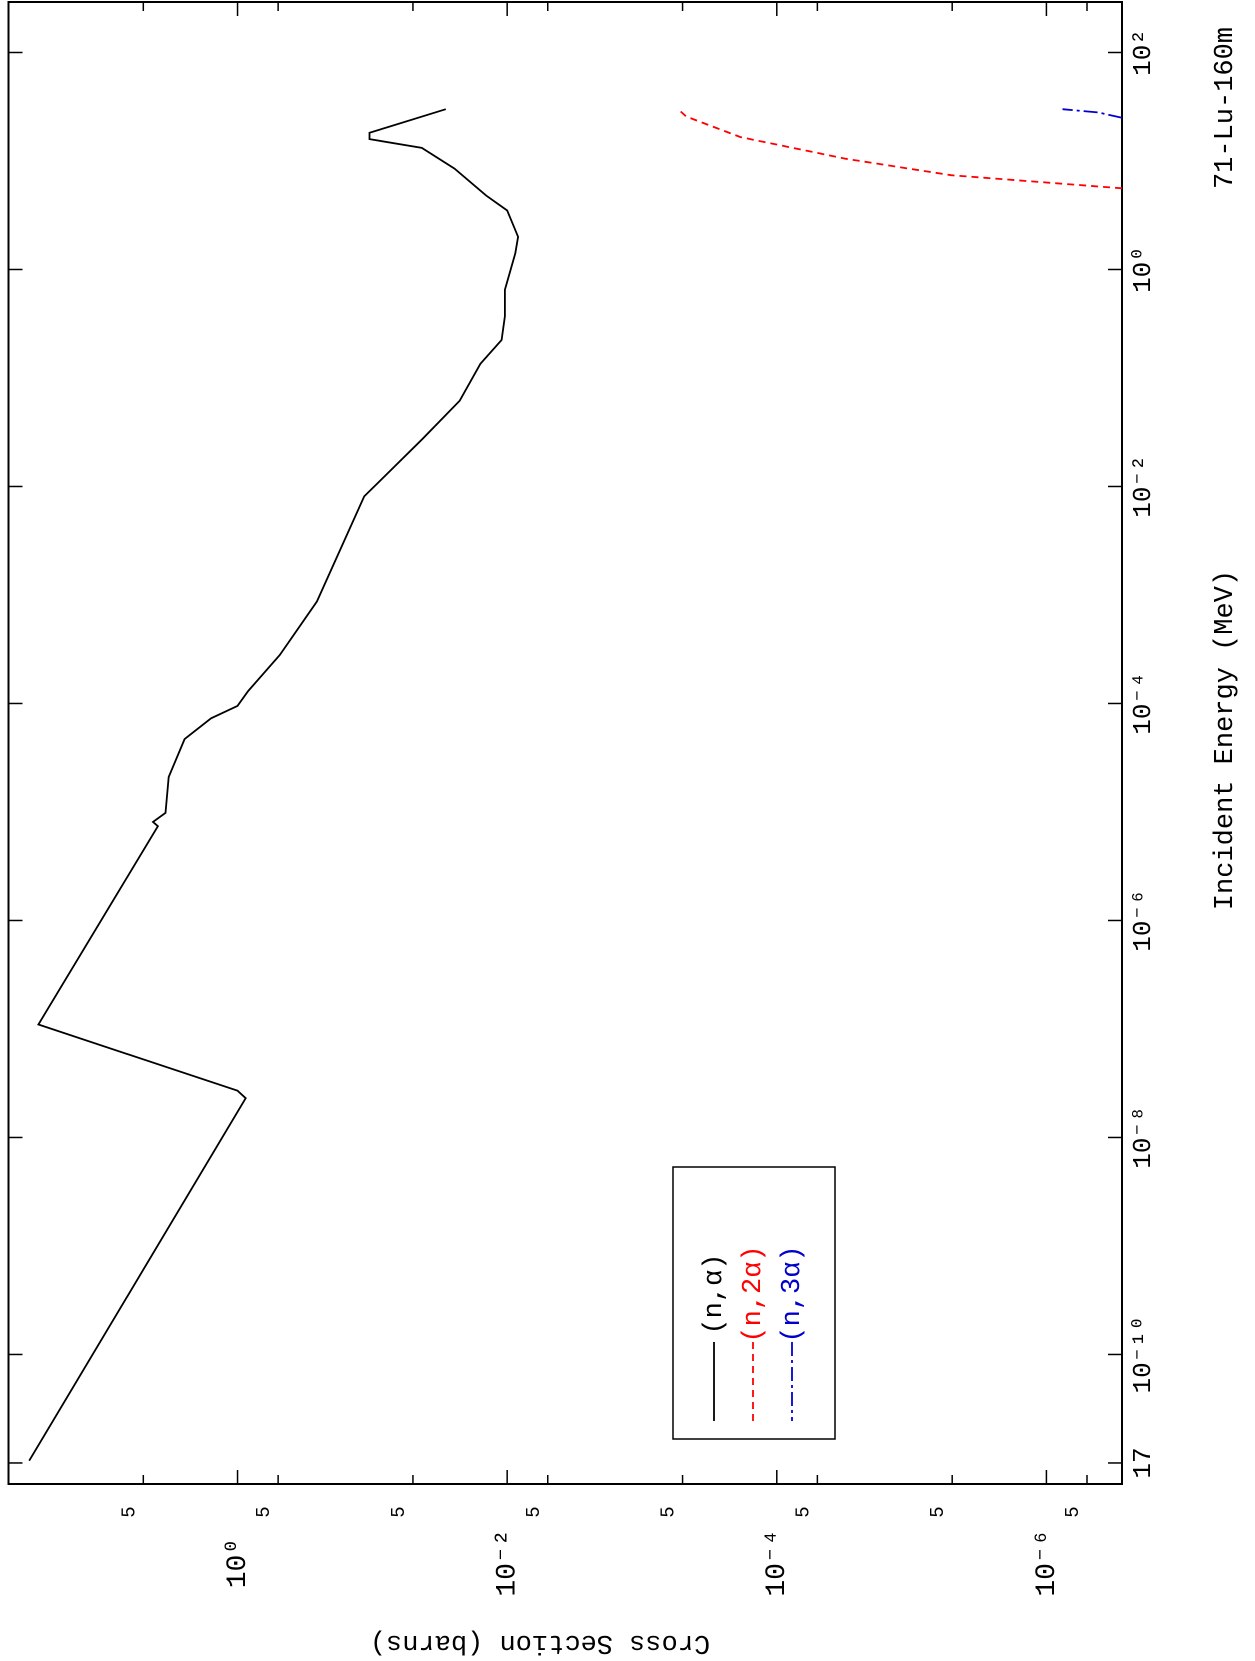 The width and height of the screenshot is (1255, 1661). What do you see at coordinates (777, 1562) in the screenshot?
I see `y-tick-label: 10⁻⁴` at bounding box center [777, 1562].